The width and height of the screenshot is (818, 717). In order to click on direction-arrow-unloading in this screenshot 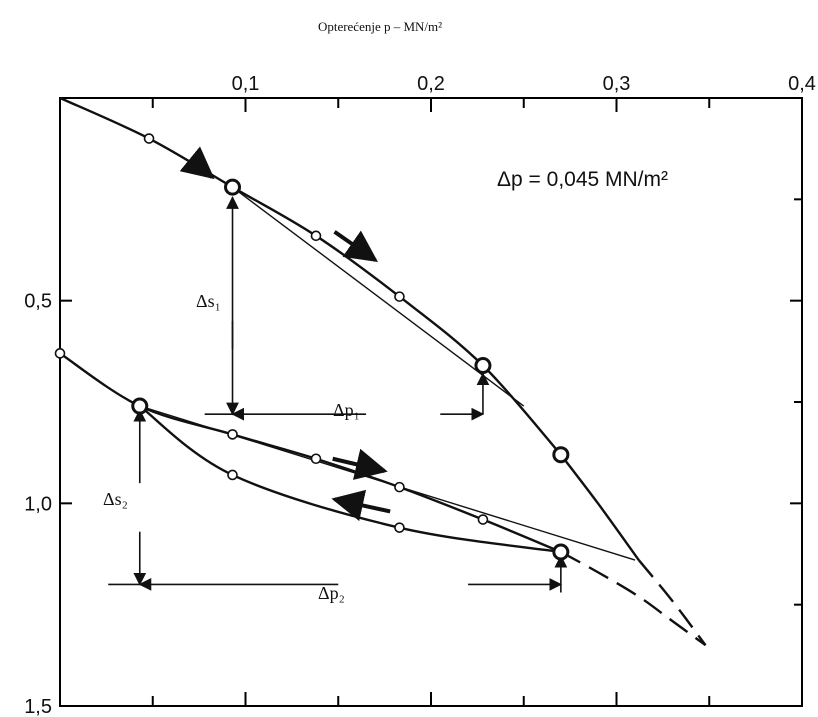, I will do `click(361, 505)`.